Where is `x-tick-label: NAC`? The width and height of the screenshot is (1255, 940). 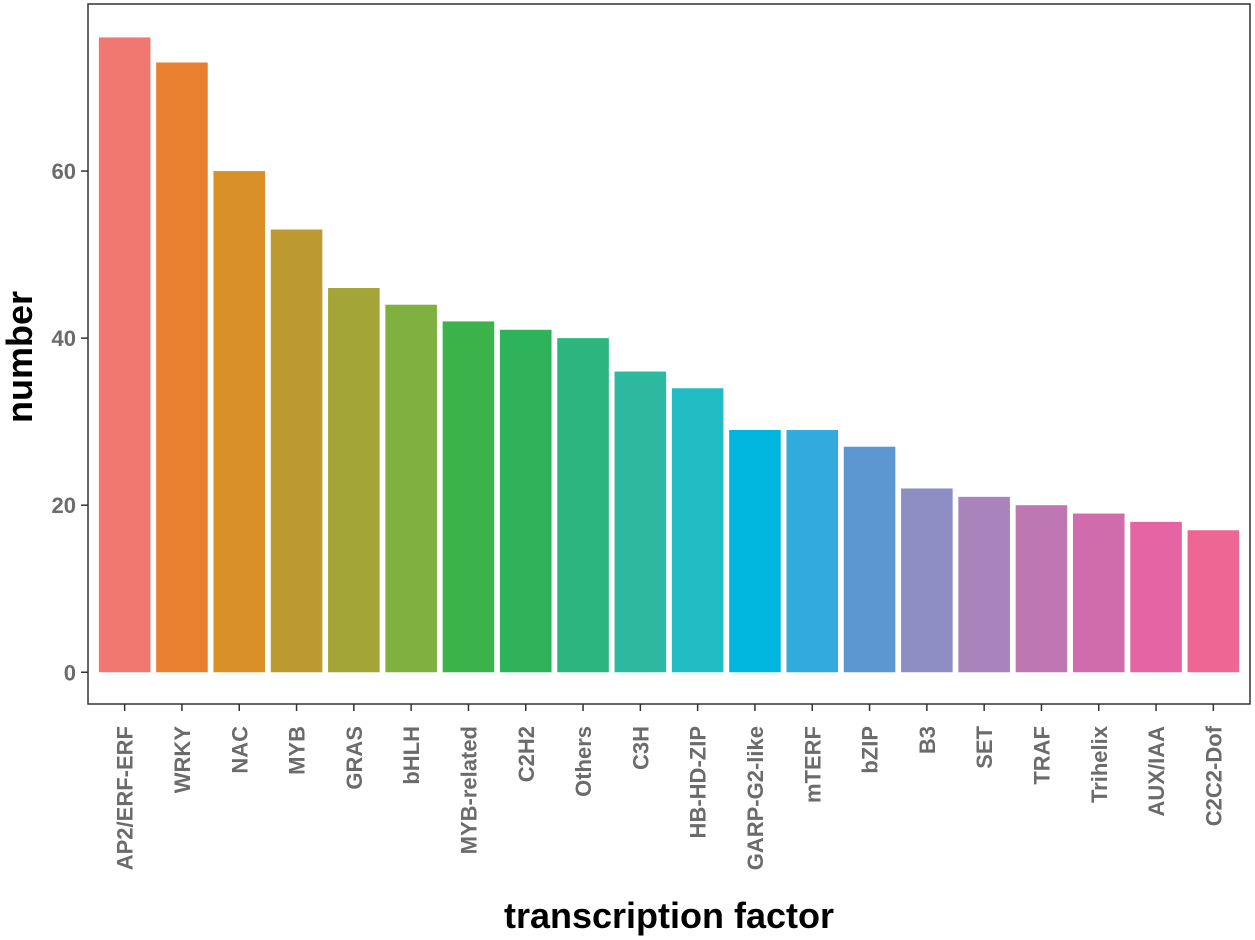 x-tick-label: NAC is located at coordinates (239, 750).